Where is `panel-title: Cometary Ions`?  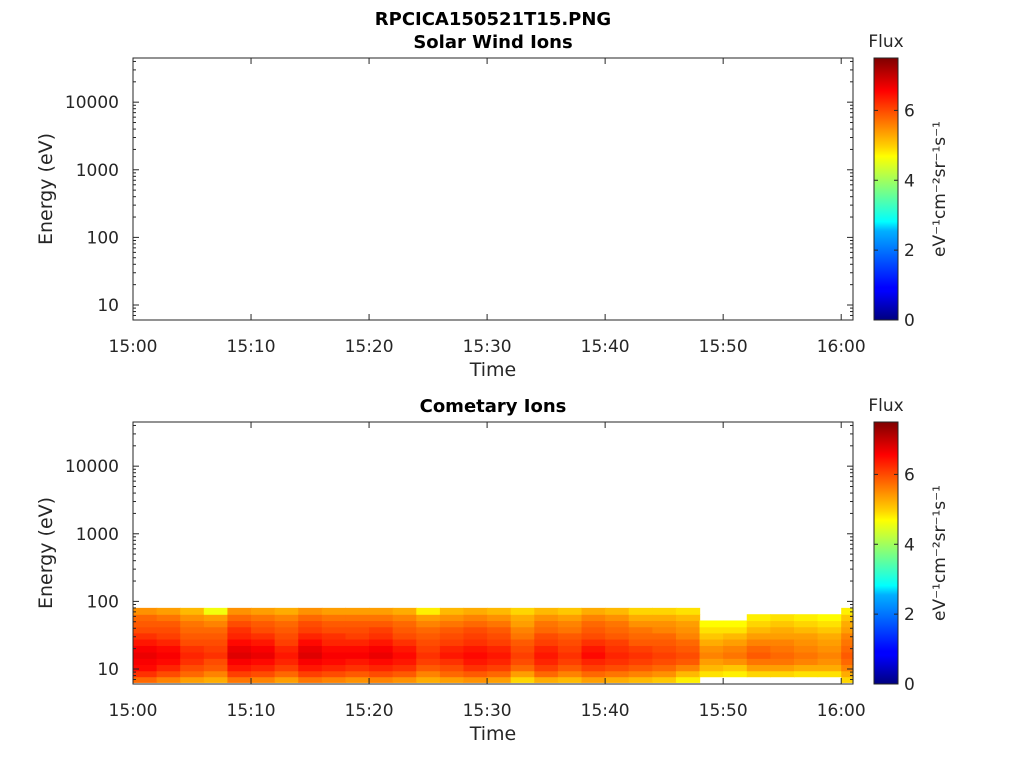 panel-title: Cometary Ions is located at coordinates (493, 406).